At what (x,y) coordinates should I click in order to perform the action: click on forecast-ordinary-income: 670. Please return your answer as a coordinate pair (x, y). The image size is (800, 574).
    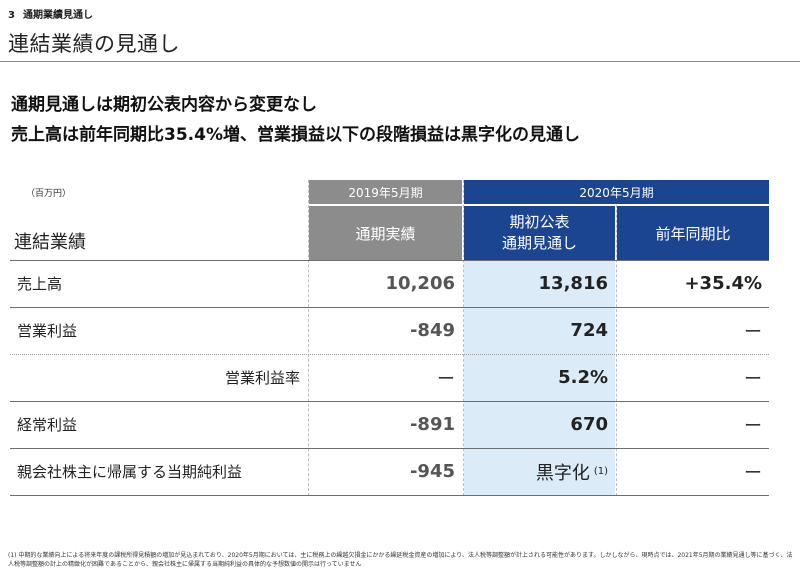
    Looking at the image, I should click on (589, 424).